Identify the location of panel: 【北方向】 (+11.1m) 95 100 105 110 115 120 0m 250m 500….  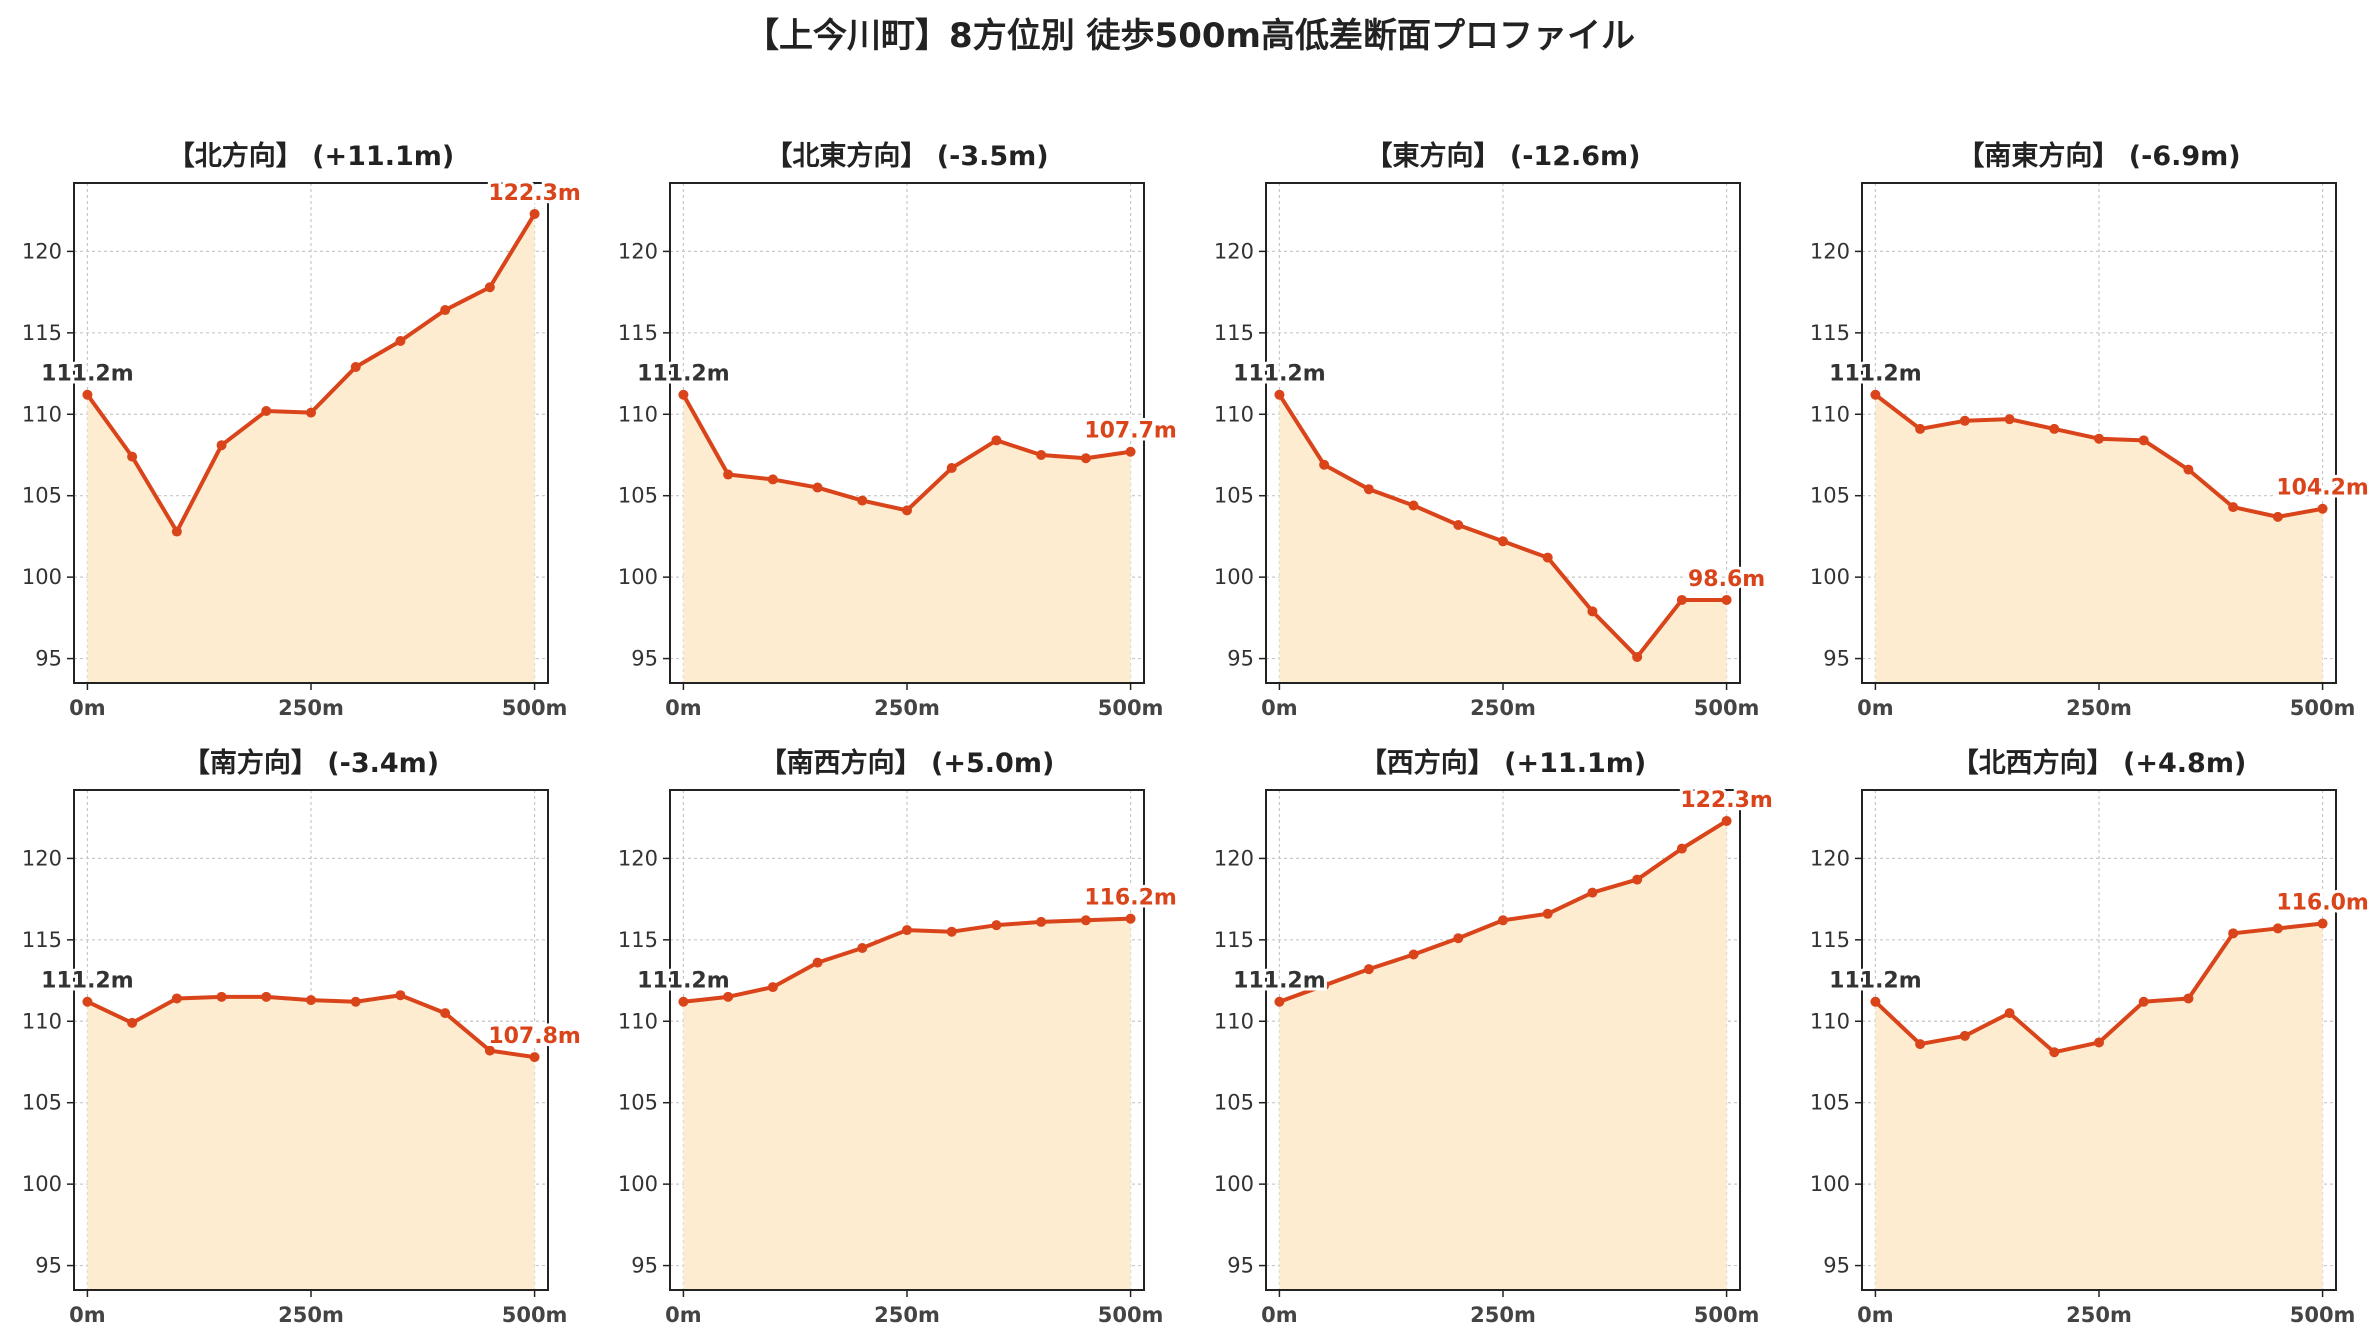
(303, 430).